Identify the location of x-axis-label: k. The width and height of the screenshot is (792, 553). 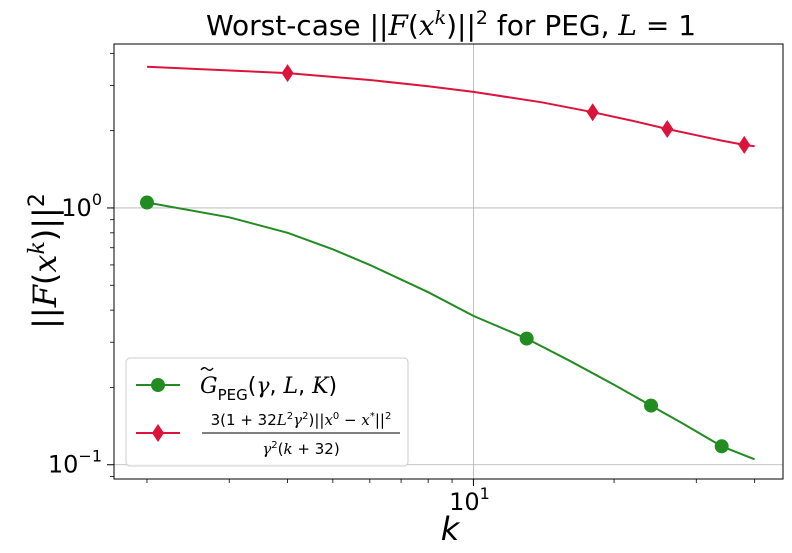
(451, 529).